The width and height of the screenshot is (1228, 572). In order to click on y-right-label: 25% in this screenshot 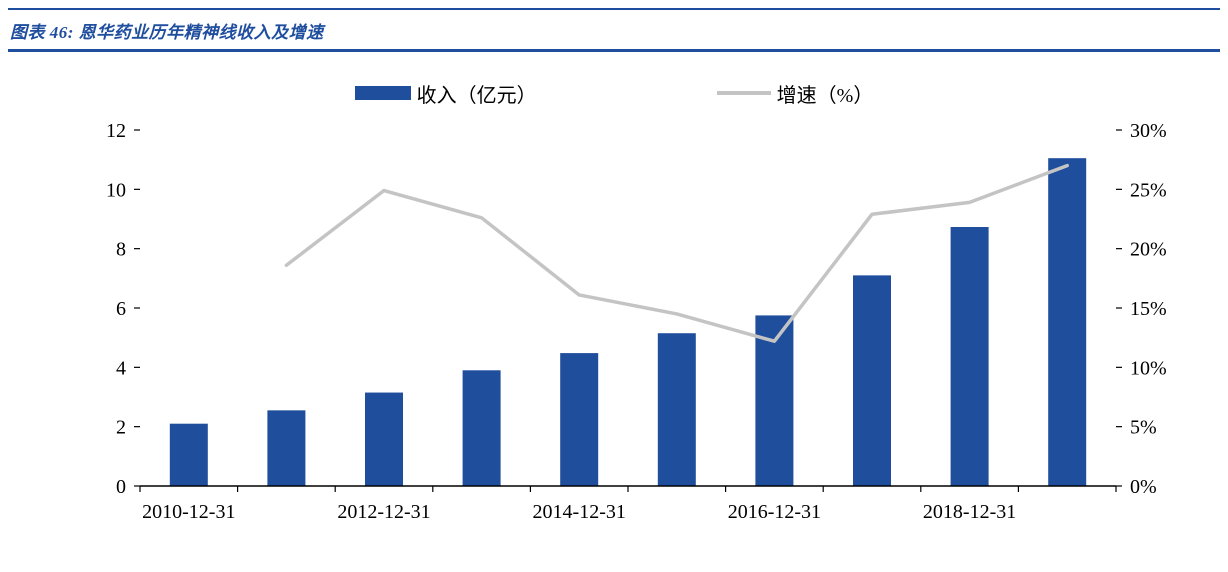, I will do `click(1148, 190)`.